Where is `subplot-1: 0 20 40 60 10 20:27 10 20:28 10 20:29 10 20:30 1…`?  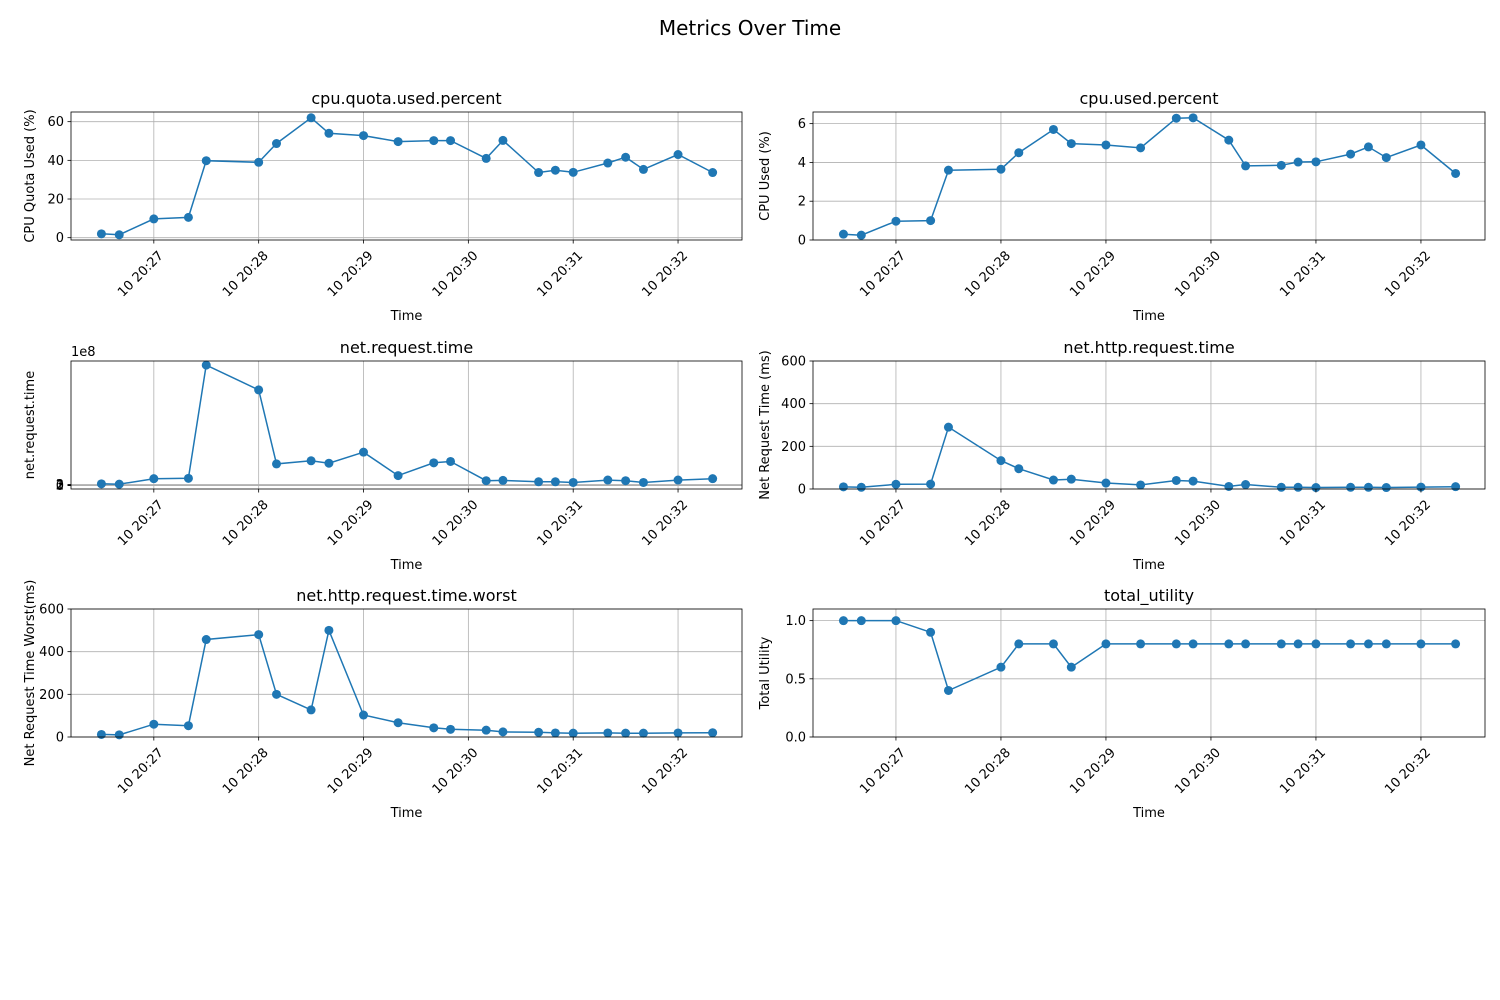 subplot-1: 0 20 40 60 10 20:27 10 20:28 10 20:29 10 20:30 1… is located at coordinates (383, 206).